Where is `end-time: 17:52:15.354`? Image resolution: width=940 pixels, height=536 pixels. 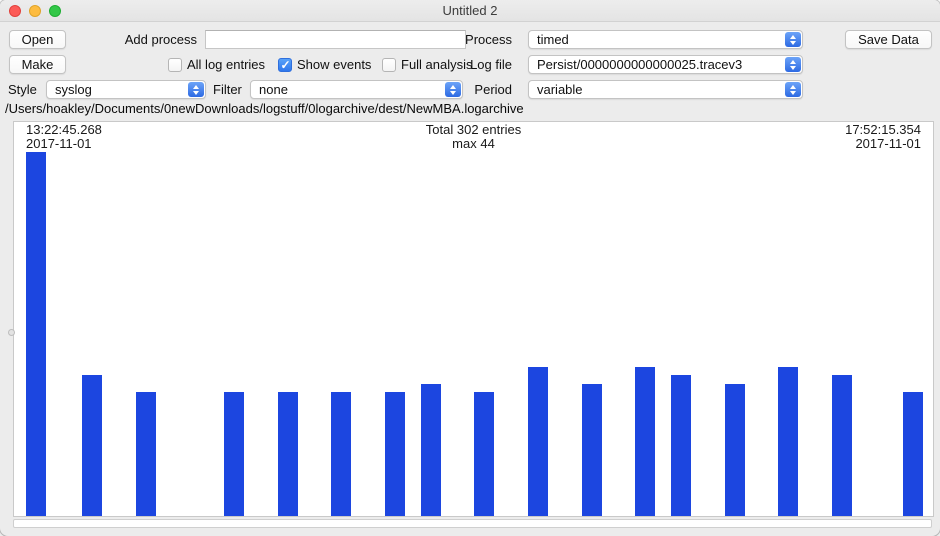
end-time: 17:52:15.354 is located at coordinates (883, 129).